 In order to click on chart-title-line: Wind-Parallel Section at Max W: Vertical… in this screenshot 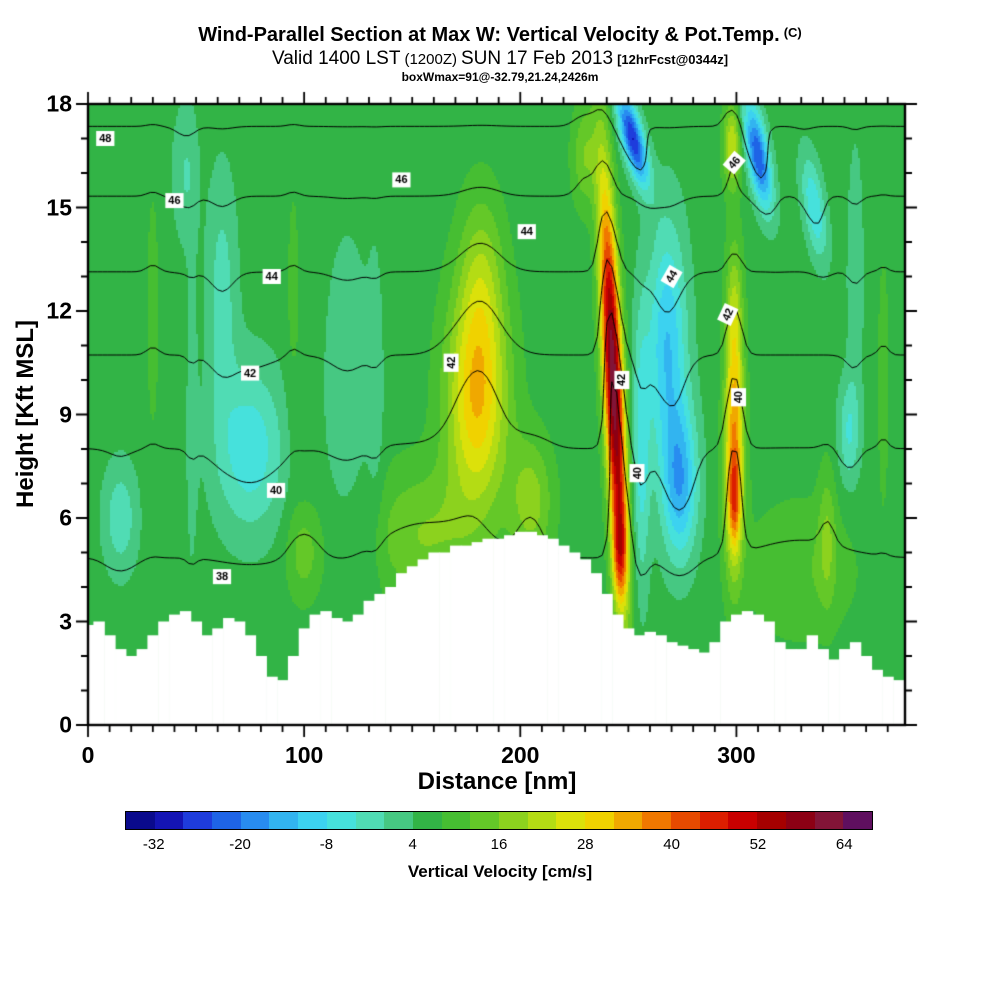, I will do `click(500, 35)`.